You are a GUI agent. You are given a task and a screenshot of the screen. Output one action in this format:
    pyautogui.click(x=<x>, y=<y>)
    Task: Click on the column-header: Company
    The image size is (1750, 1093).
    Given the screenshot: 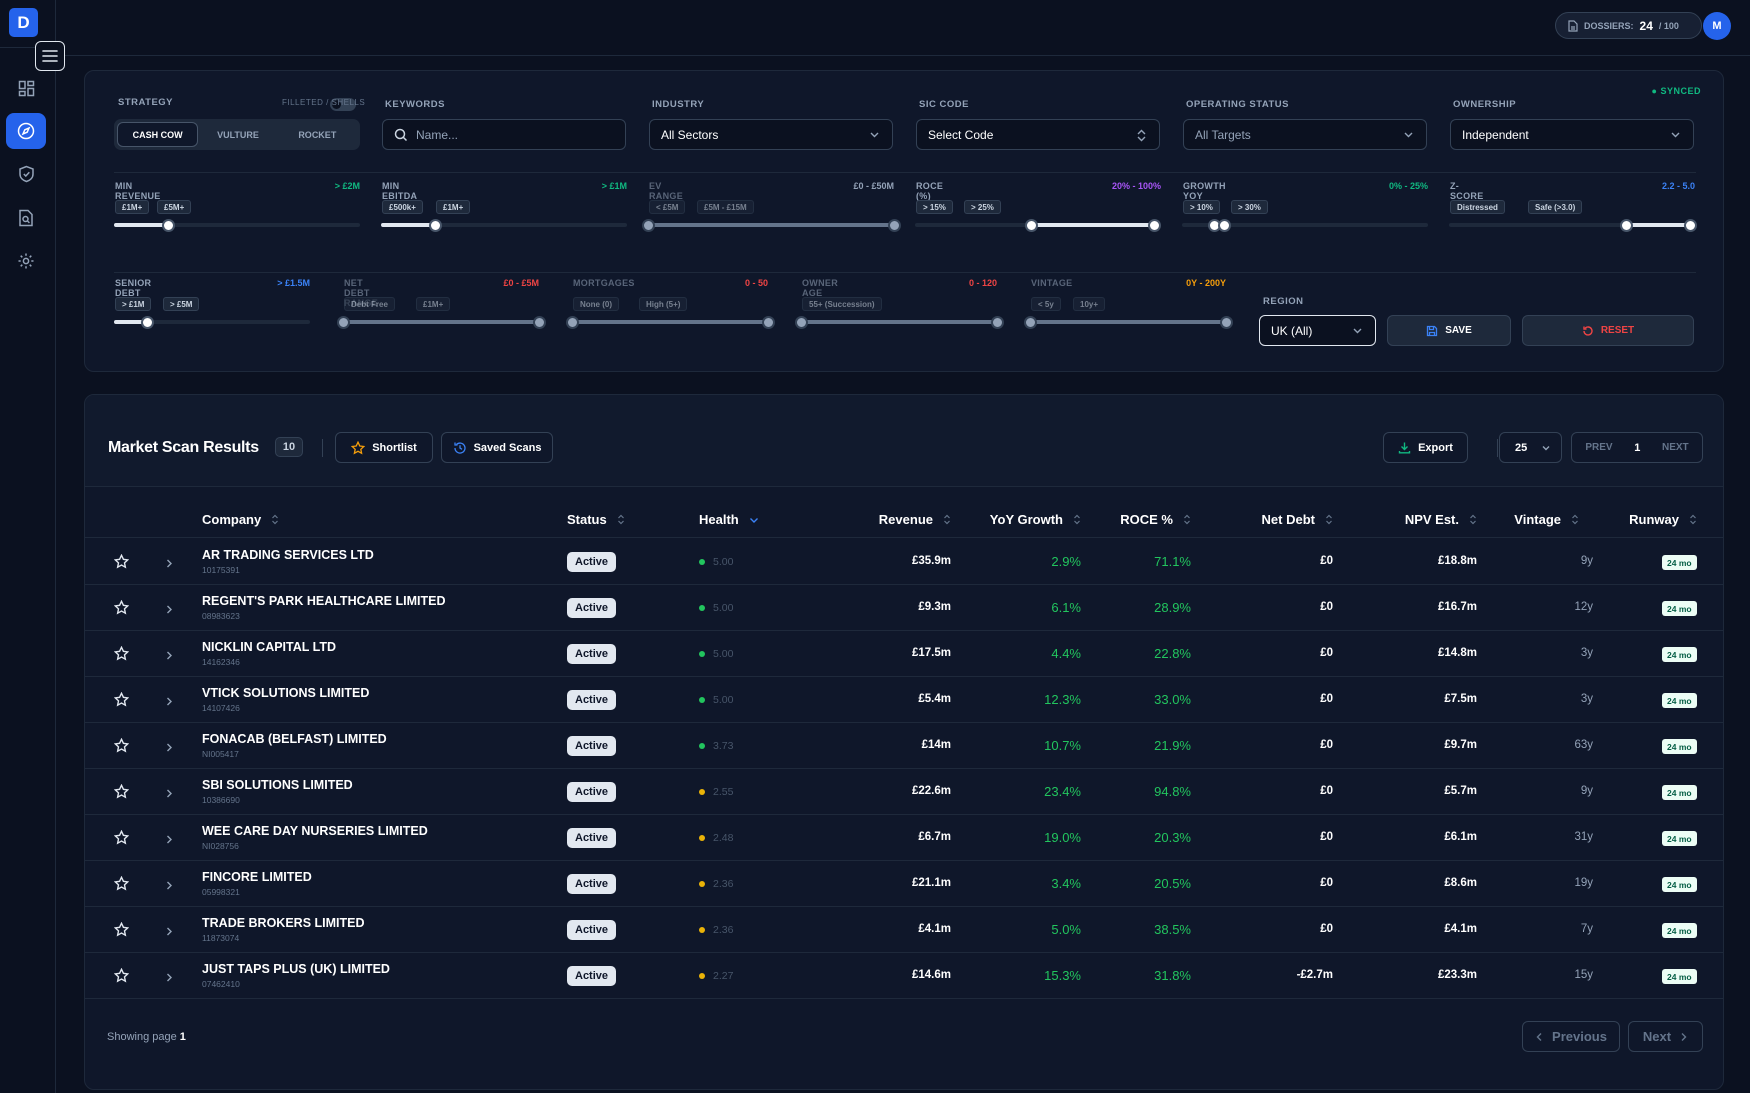 What is the action you would take?
    pyautogui.click(x=240, y=519)
    